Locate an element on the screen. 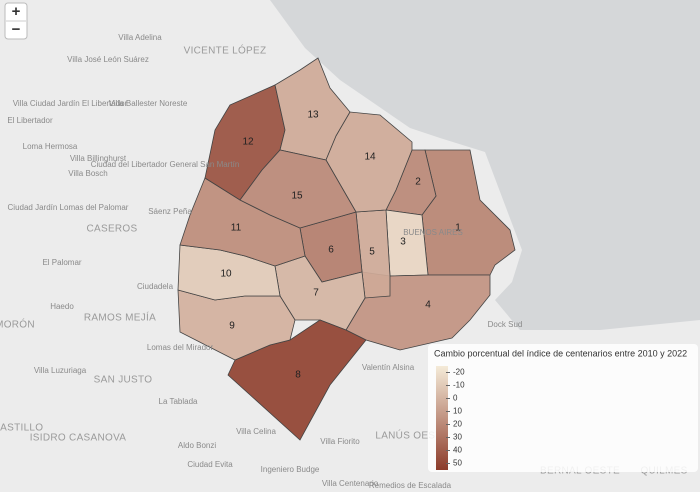 The width and height of the screenshot is (700, 492). comuna-label: 13 is located at coordinates (313, 115).